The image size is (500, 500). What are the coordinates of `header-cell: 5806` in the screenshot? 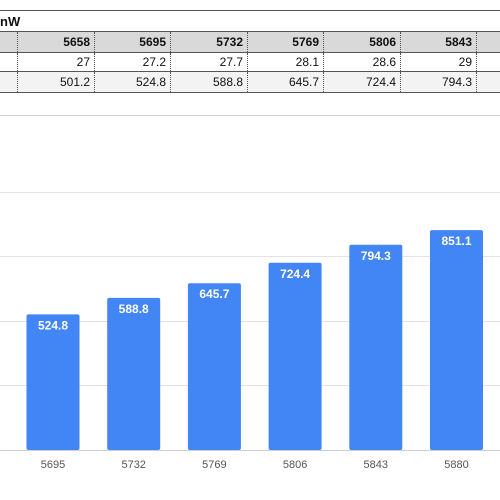 It's located at (362, 42).